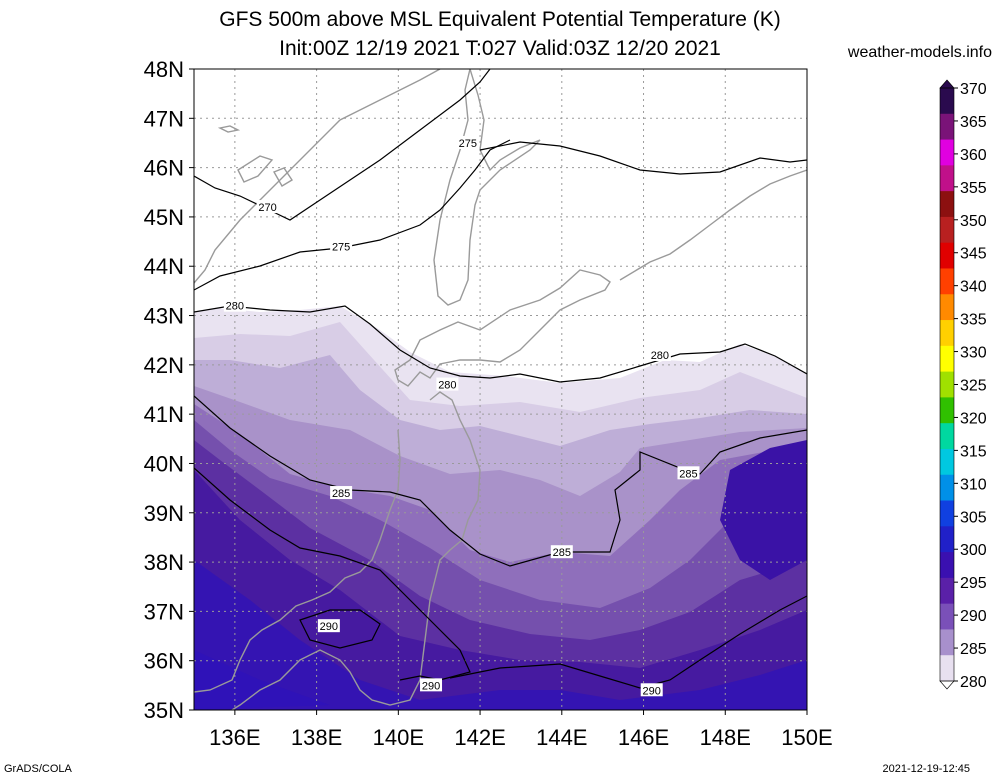 This screenshot has height=779, width=1000. Describe the element at coordinates (164, 168) in the screenshot. I see `lat-label: 46N` at that location.